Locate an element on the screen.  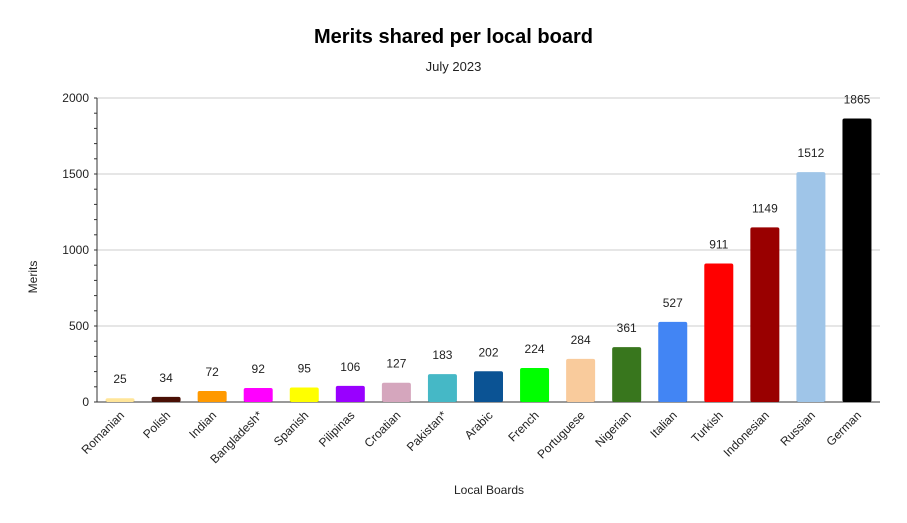
bar-polish is located at coordinates (166, 399).